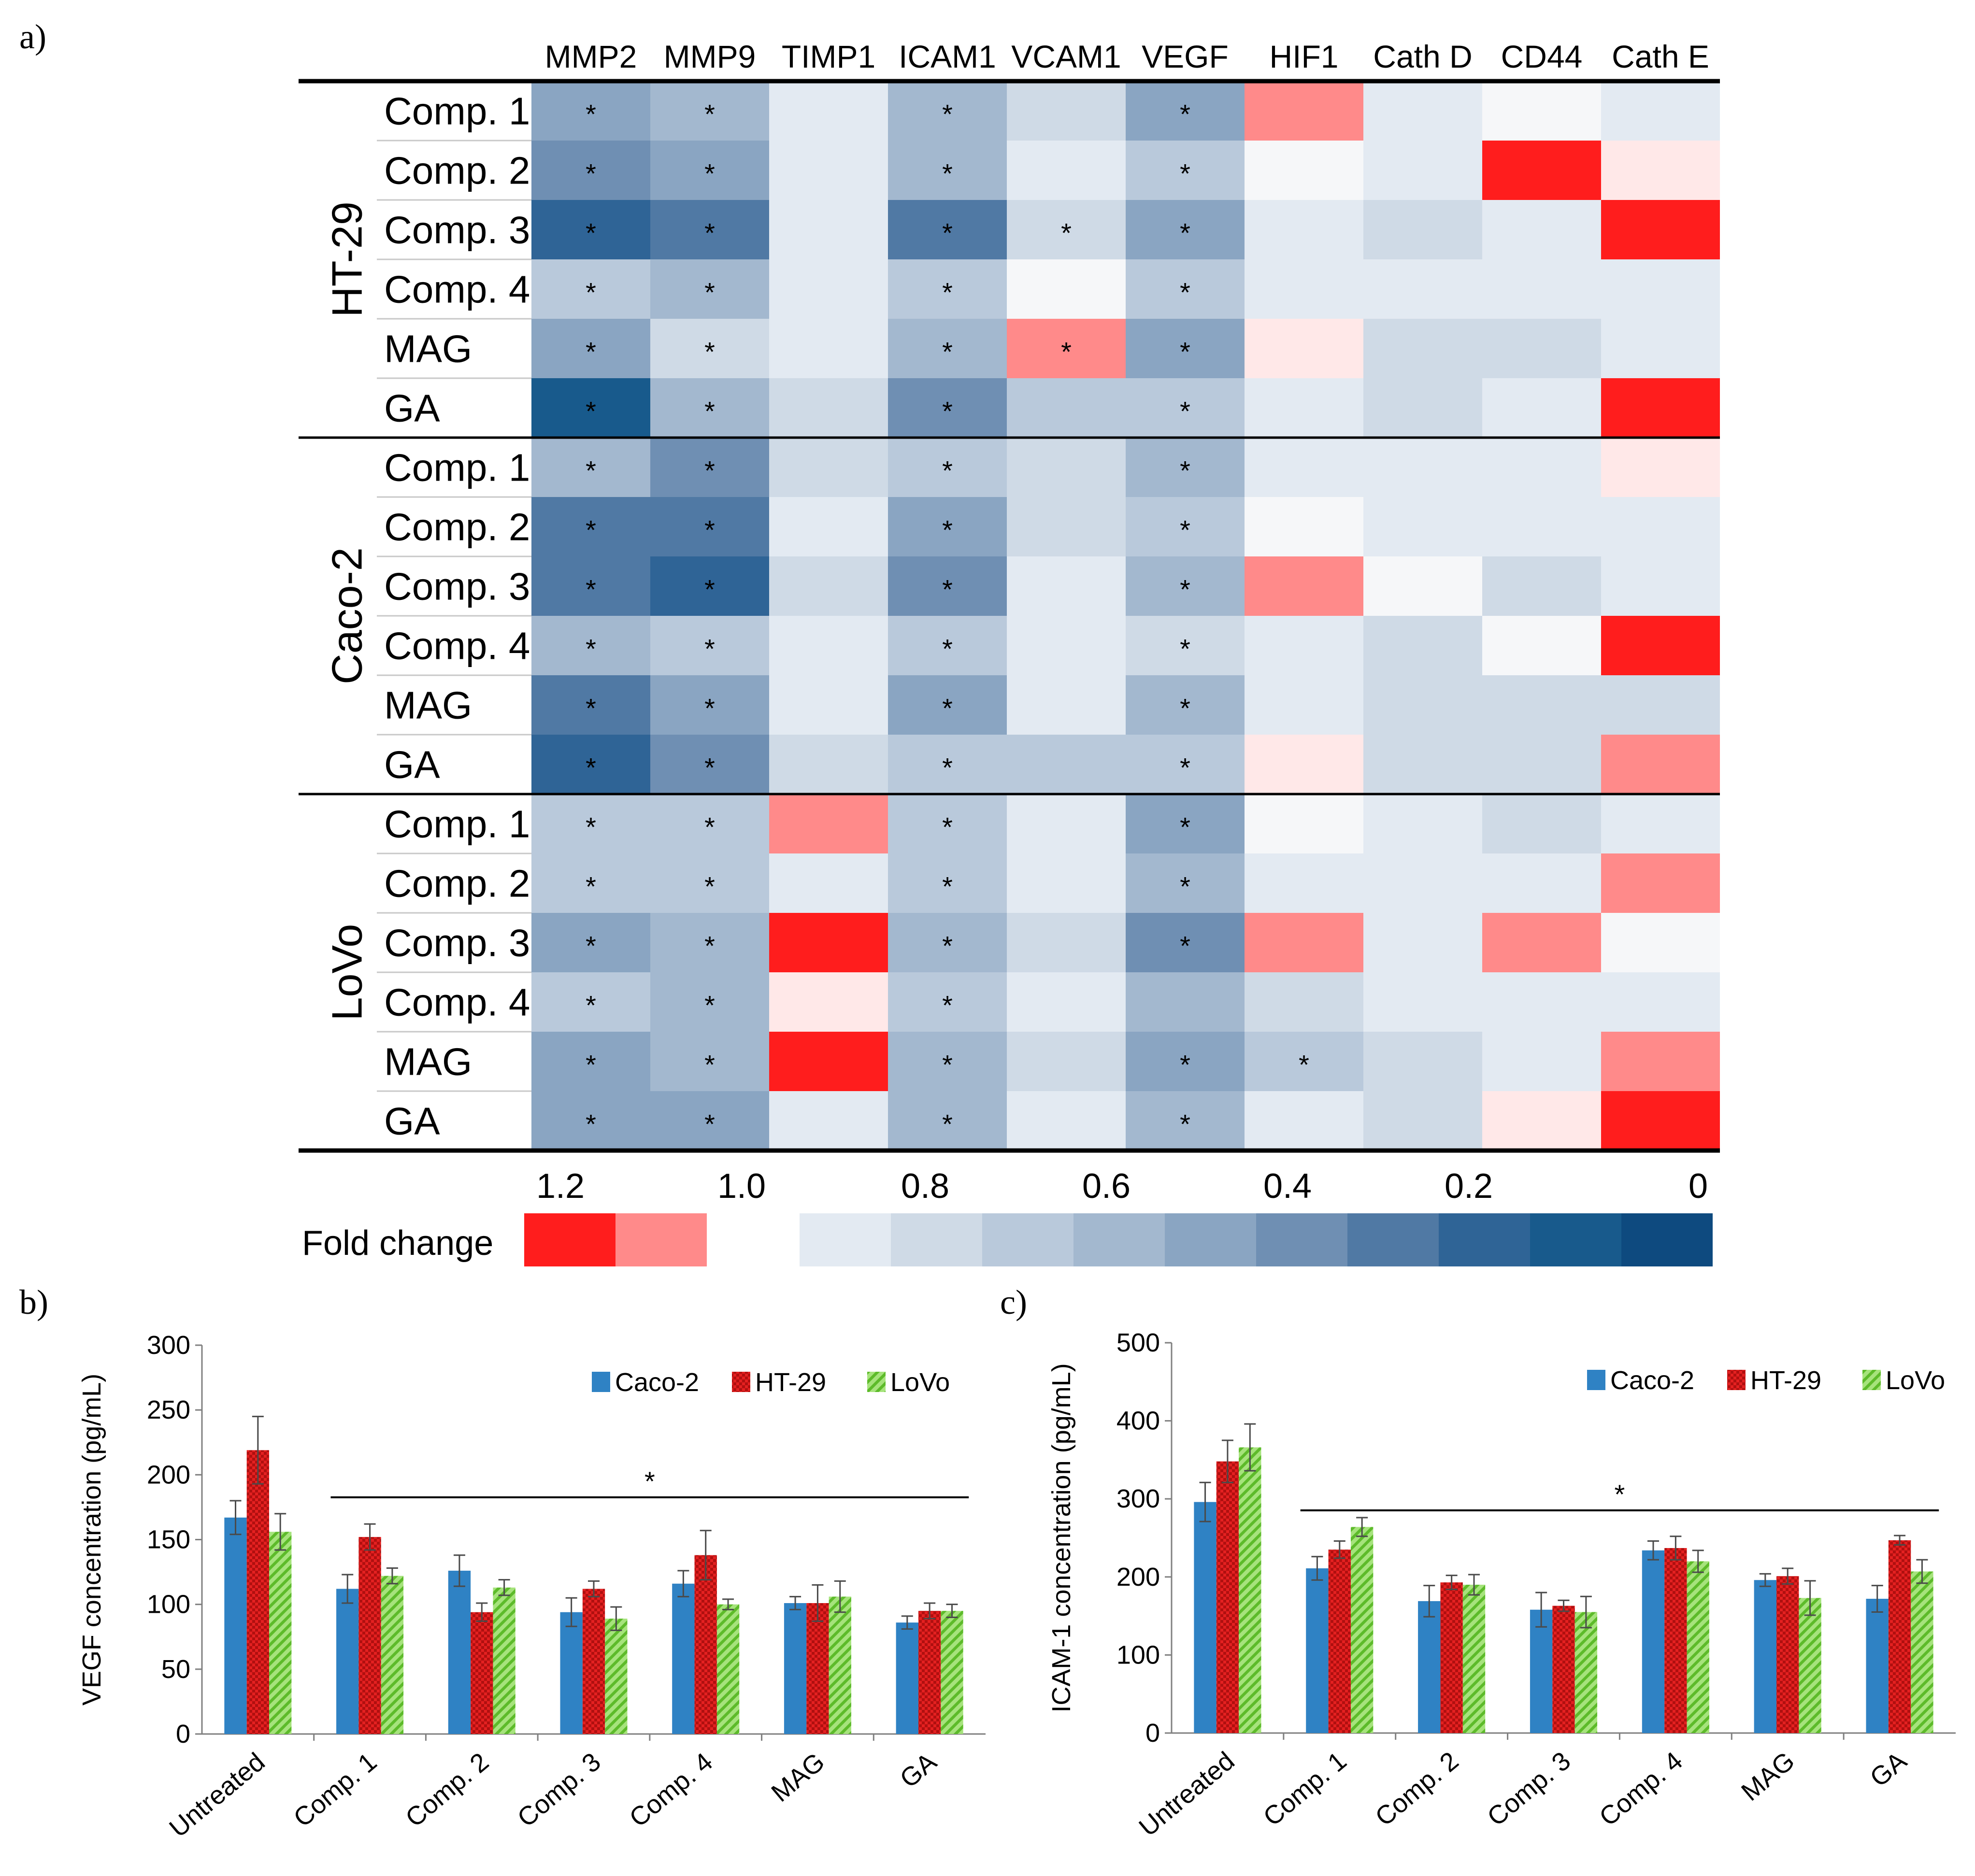 The width and height of the screenshot is (1975, 1876). Describe the element at coordinates (457, 586) in the screenshot. I see `heatmap-row-label: Comp. 3` at that location.